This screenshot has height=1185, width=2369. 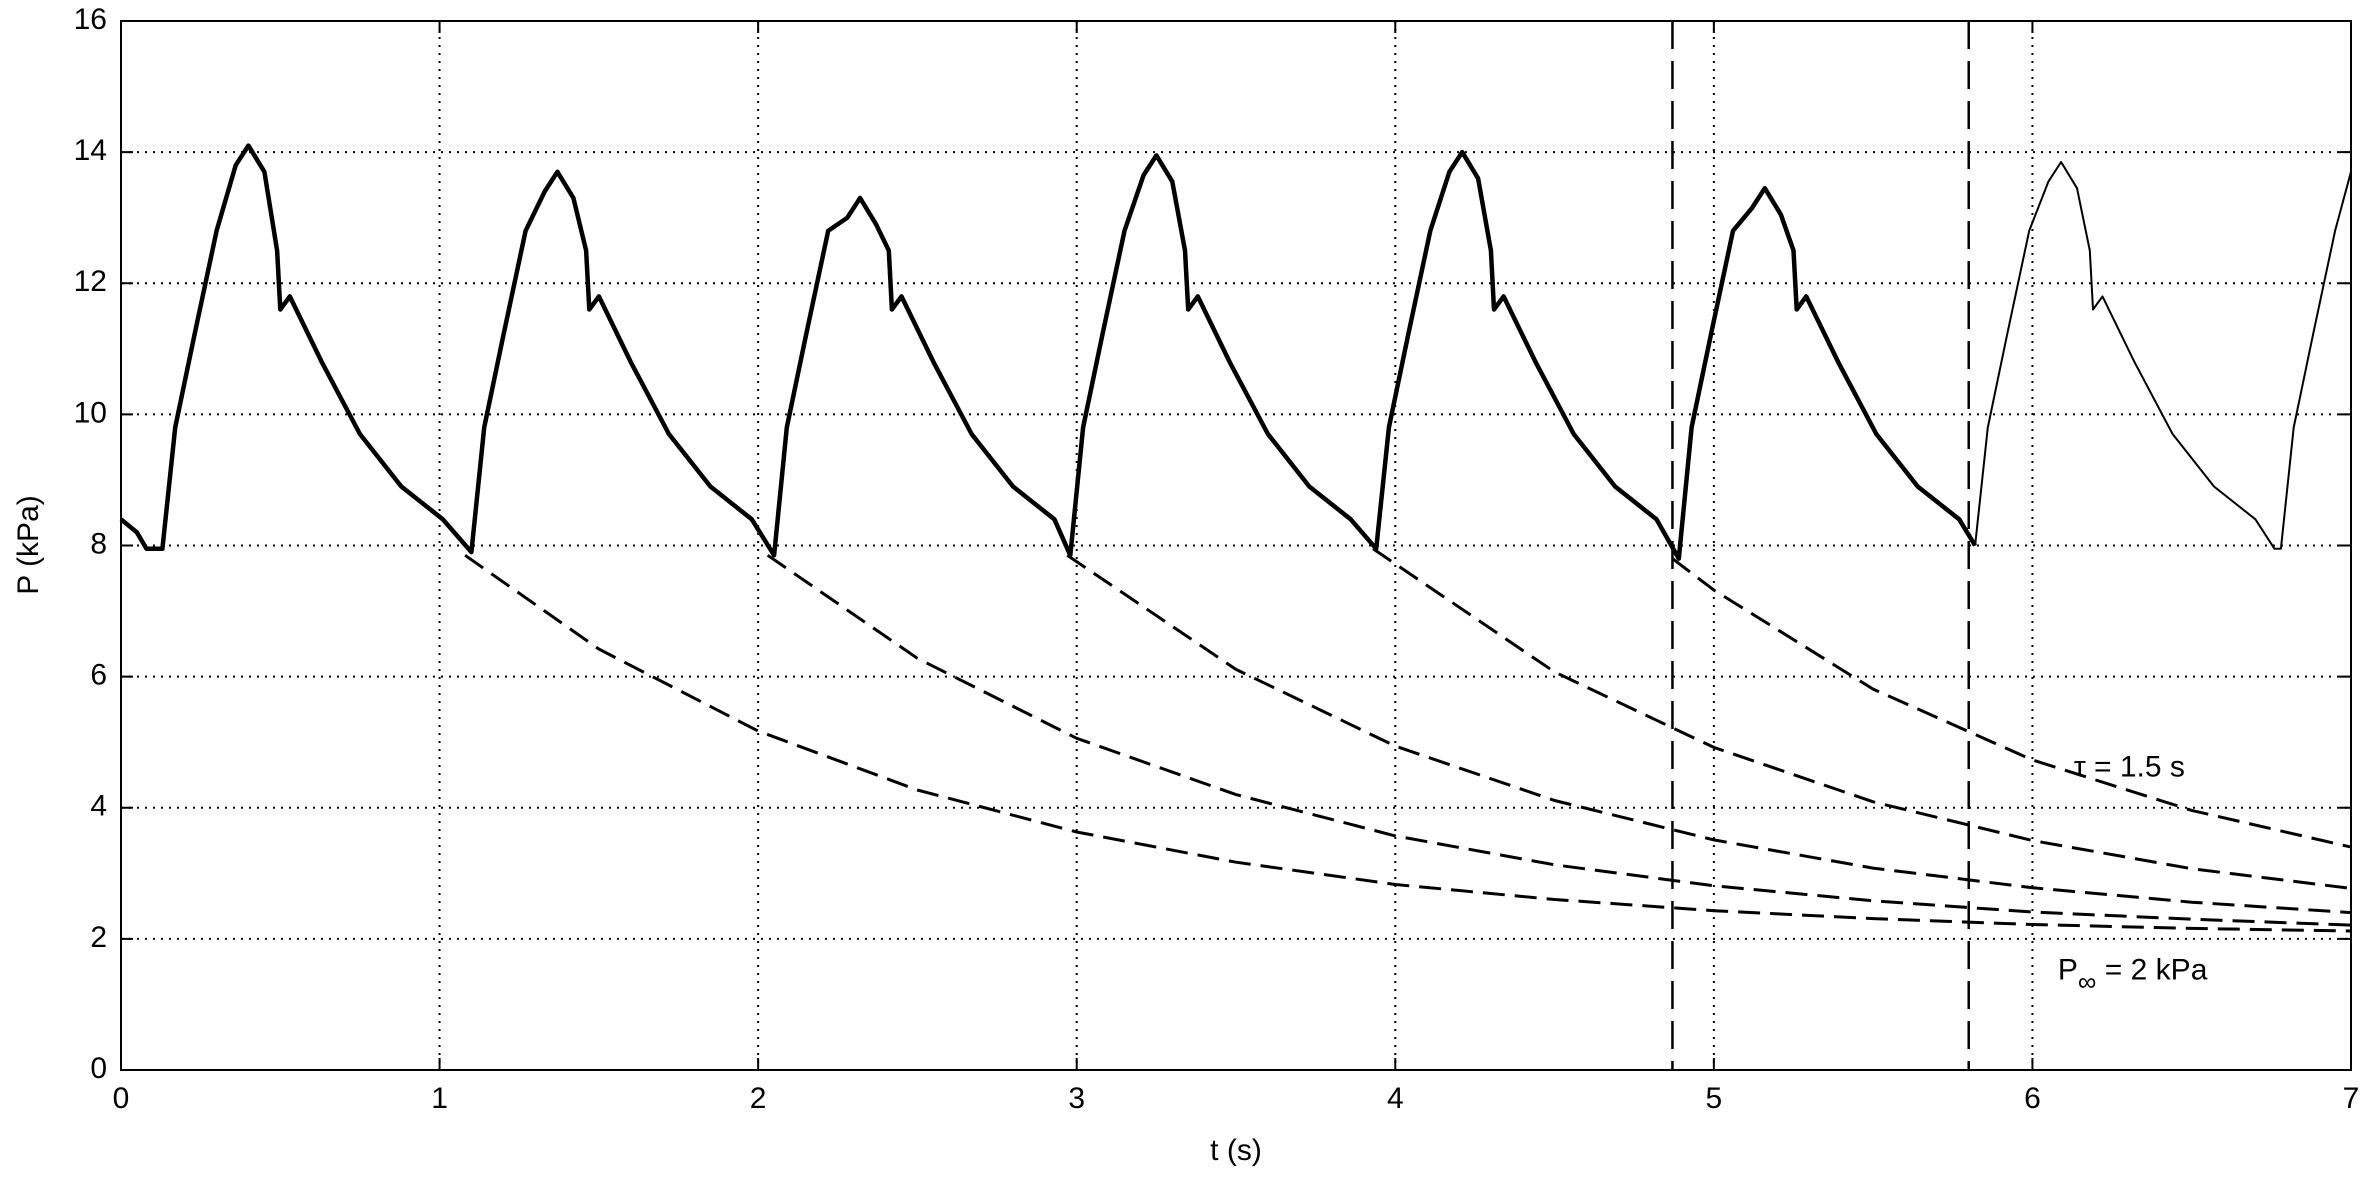 What do you see at coordinates (2351, 1098) in the screenshot?
I see `x-tick-label: 7` at bounding box center [2351, 1098].